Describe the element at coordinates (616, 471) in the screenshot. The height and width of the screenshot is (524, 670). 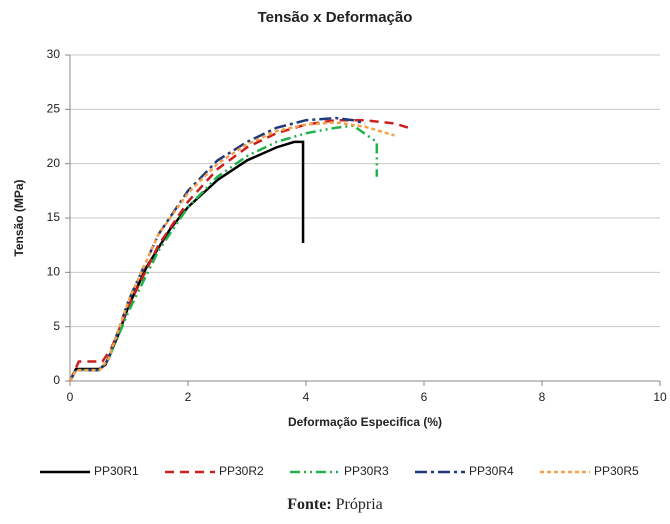
I see `legend-label: PP30R5` at that location.